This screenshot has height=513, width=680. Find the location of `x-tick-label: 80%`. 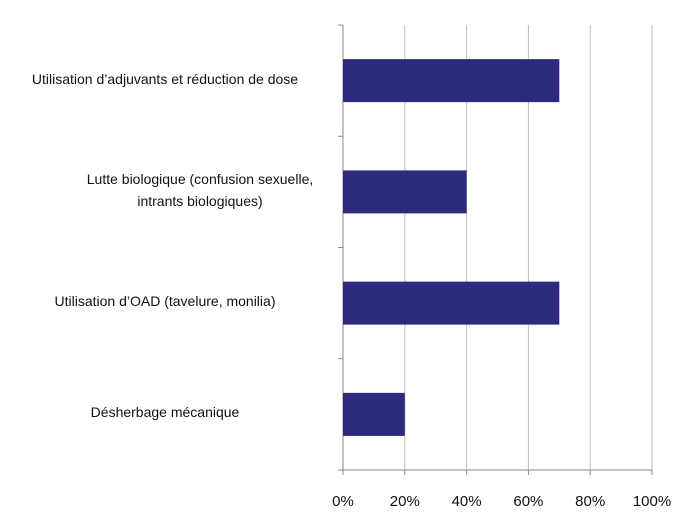

x-tick-label: 80% is located at coordinates (590, 501).